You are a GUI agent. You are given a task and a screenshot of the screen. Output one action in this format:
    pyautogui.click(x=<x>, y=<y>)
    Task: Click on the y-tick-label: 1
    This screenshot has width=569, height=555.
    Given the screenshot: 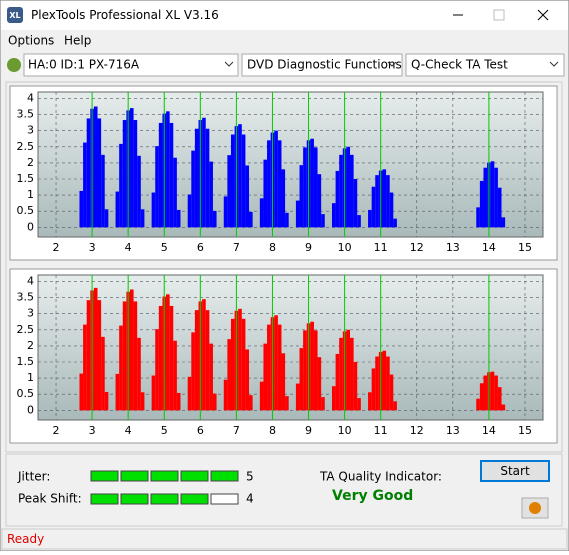 What is the action you would take?
    pyautogui.click(x=30, y=377)
    